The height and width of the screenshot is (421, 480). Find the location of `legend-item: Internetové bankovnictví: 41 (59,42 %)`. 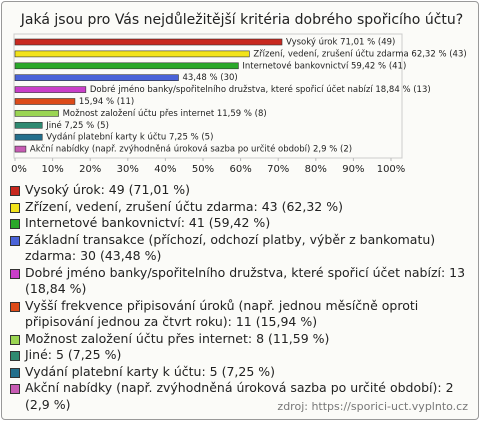

legend-item: Internetové bankovnictví: 41 (59,42 %) is located at coordinates (241, 223).